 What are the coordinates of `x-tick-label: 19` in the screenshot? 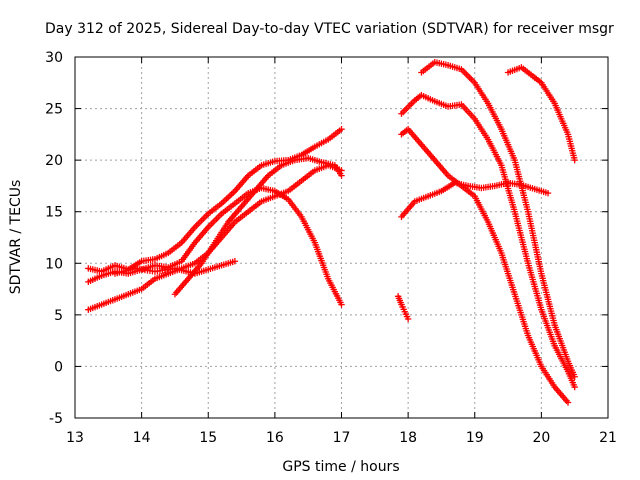 It's located at (475, 438).